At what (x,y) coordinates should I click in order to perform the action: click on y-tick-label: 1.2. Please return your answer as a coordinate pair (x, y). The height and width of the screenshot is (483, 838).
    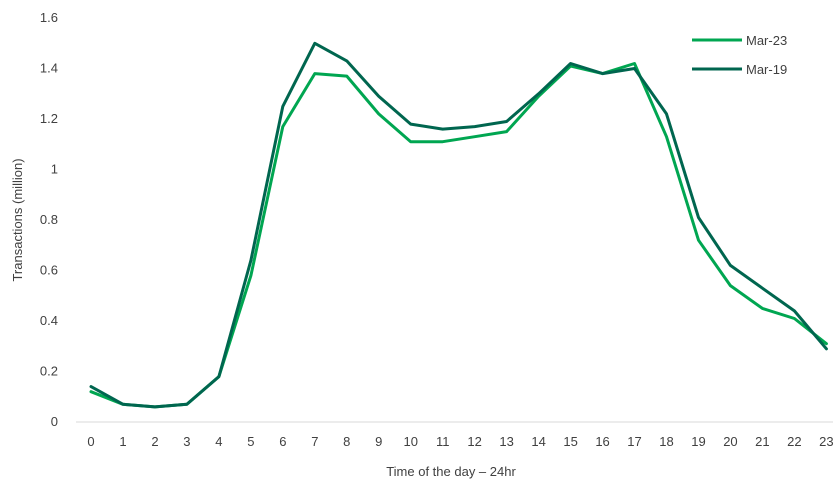
    Looking at the image, I should click on (49, 118).